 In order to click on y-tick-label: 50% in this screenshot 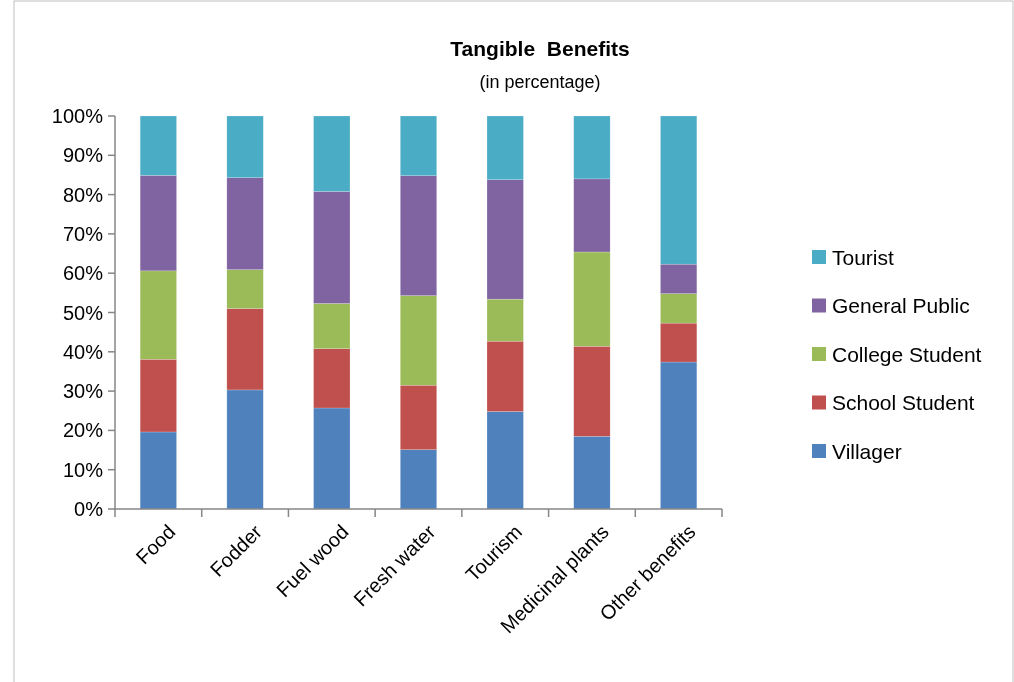, I will do `click(83, 312)`.